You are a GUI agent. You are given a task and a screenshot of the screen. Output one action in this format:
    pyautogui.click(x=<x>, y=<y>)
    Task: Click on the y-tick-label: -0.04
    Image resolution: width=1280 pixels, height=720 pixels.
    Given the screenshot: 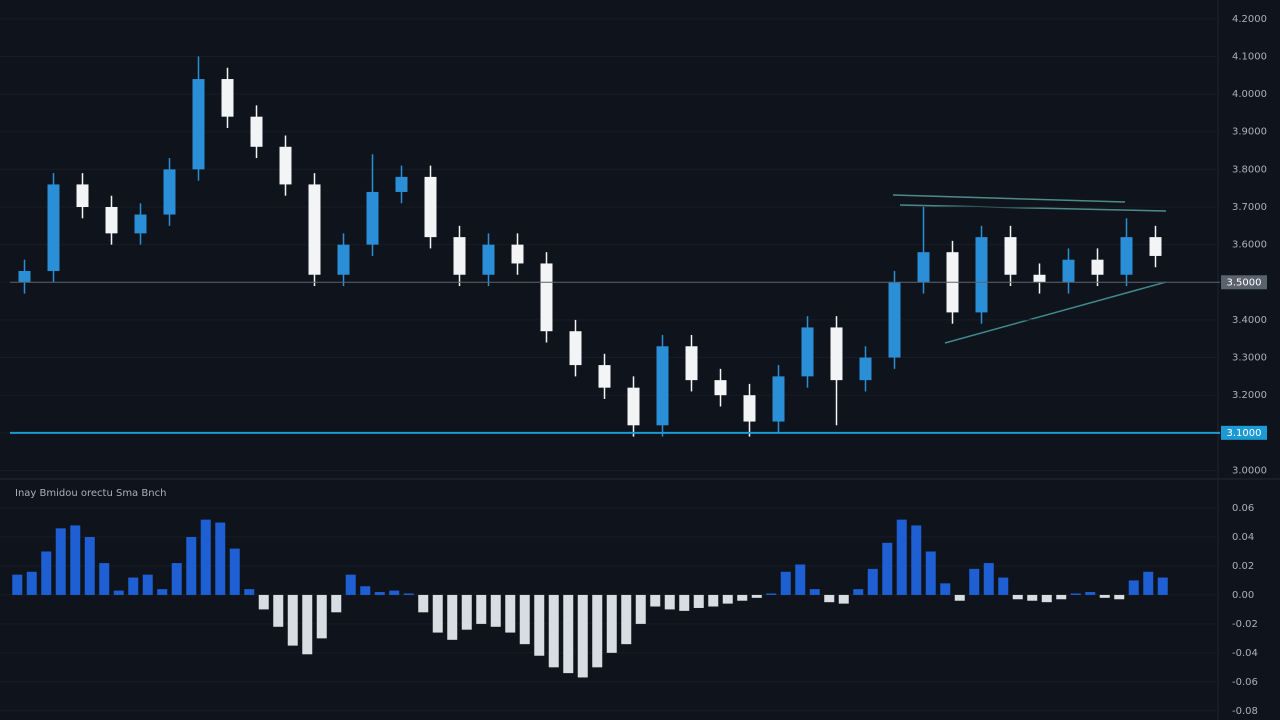 What is the action you would take?
    pyautogui.click(x=1245, y=653)
    